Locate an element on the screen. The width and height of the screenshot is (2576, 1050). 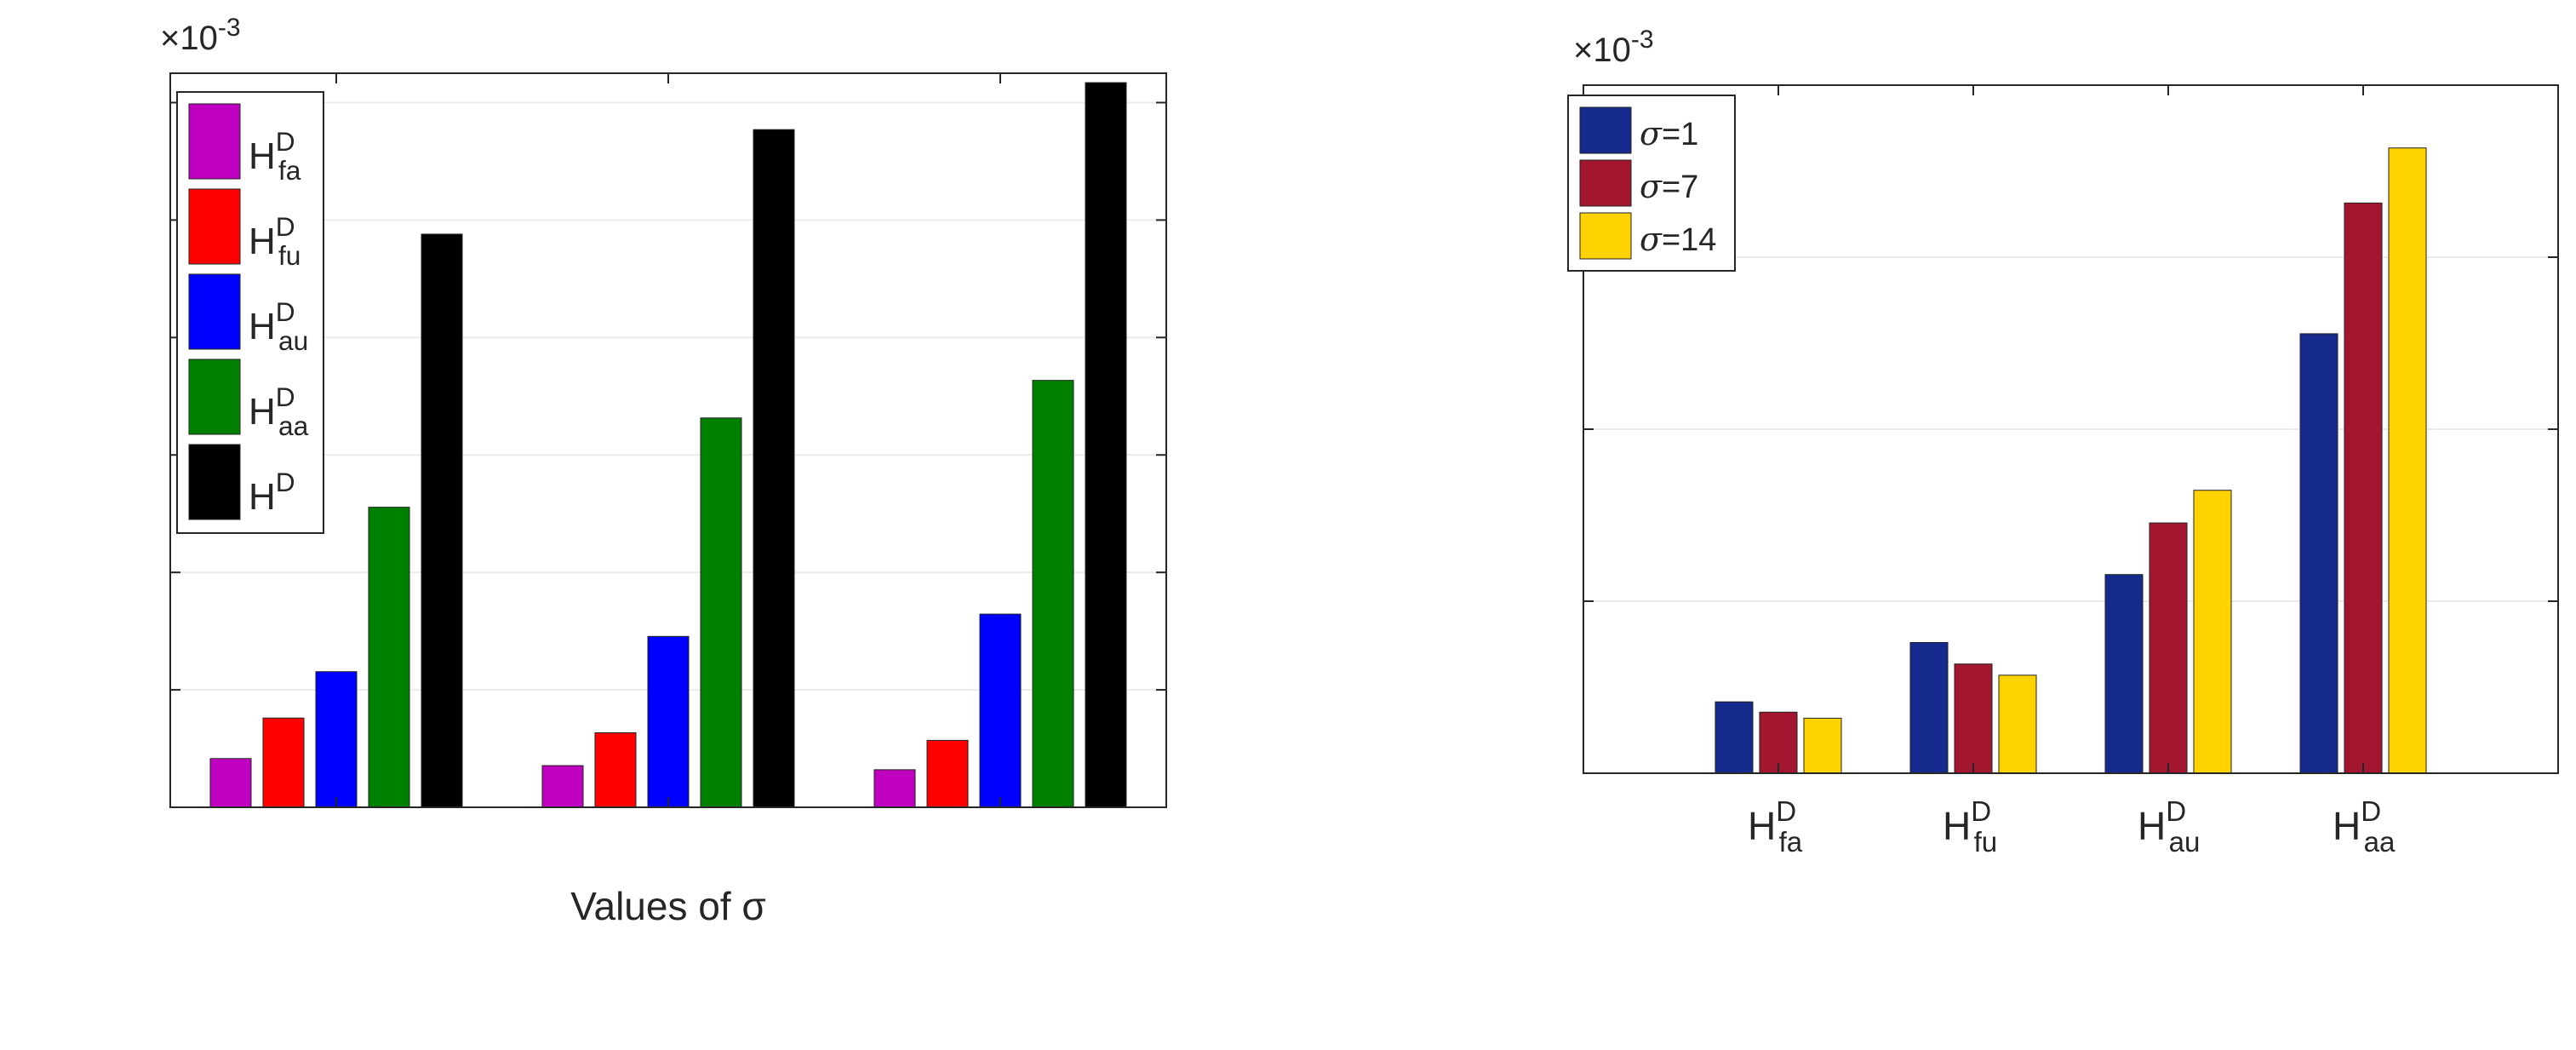
legend: HD fa HD fu HD au HD aa HD is located at coordinates (250, 312).